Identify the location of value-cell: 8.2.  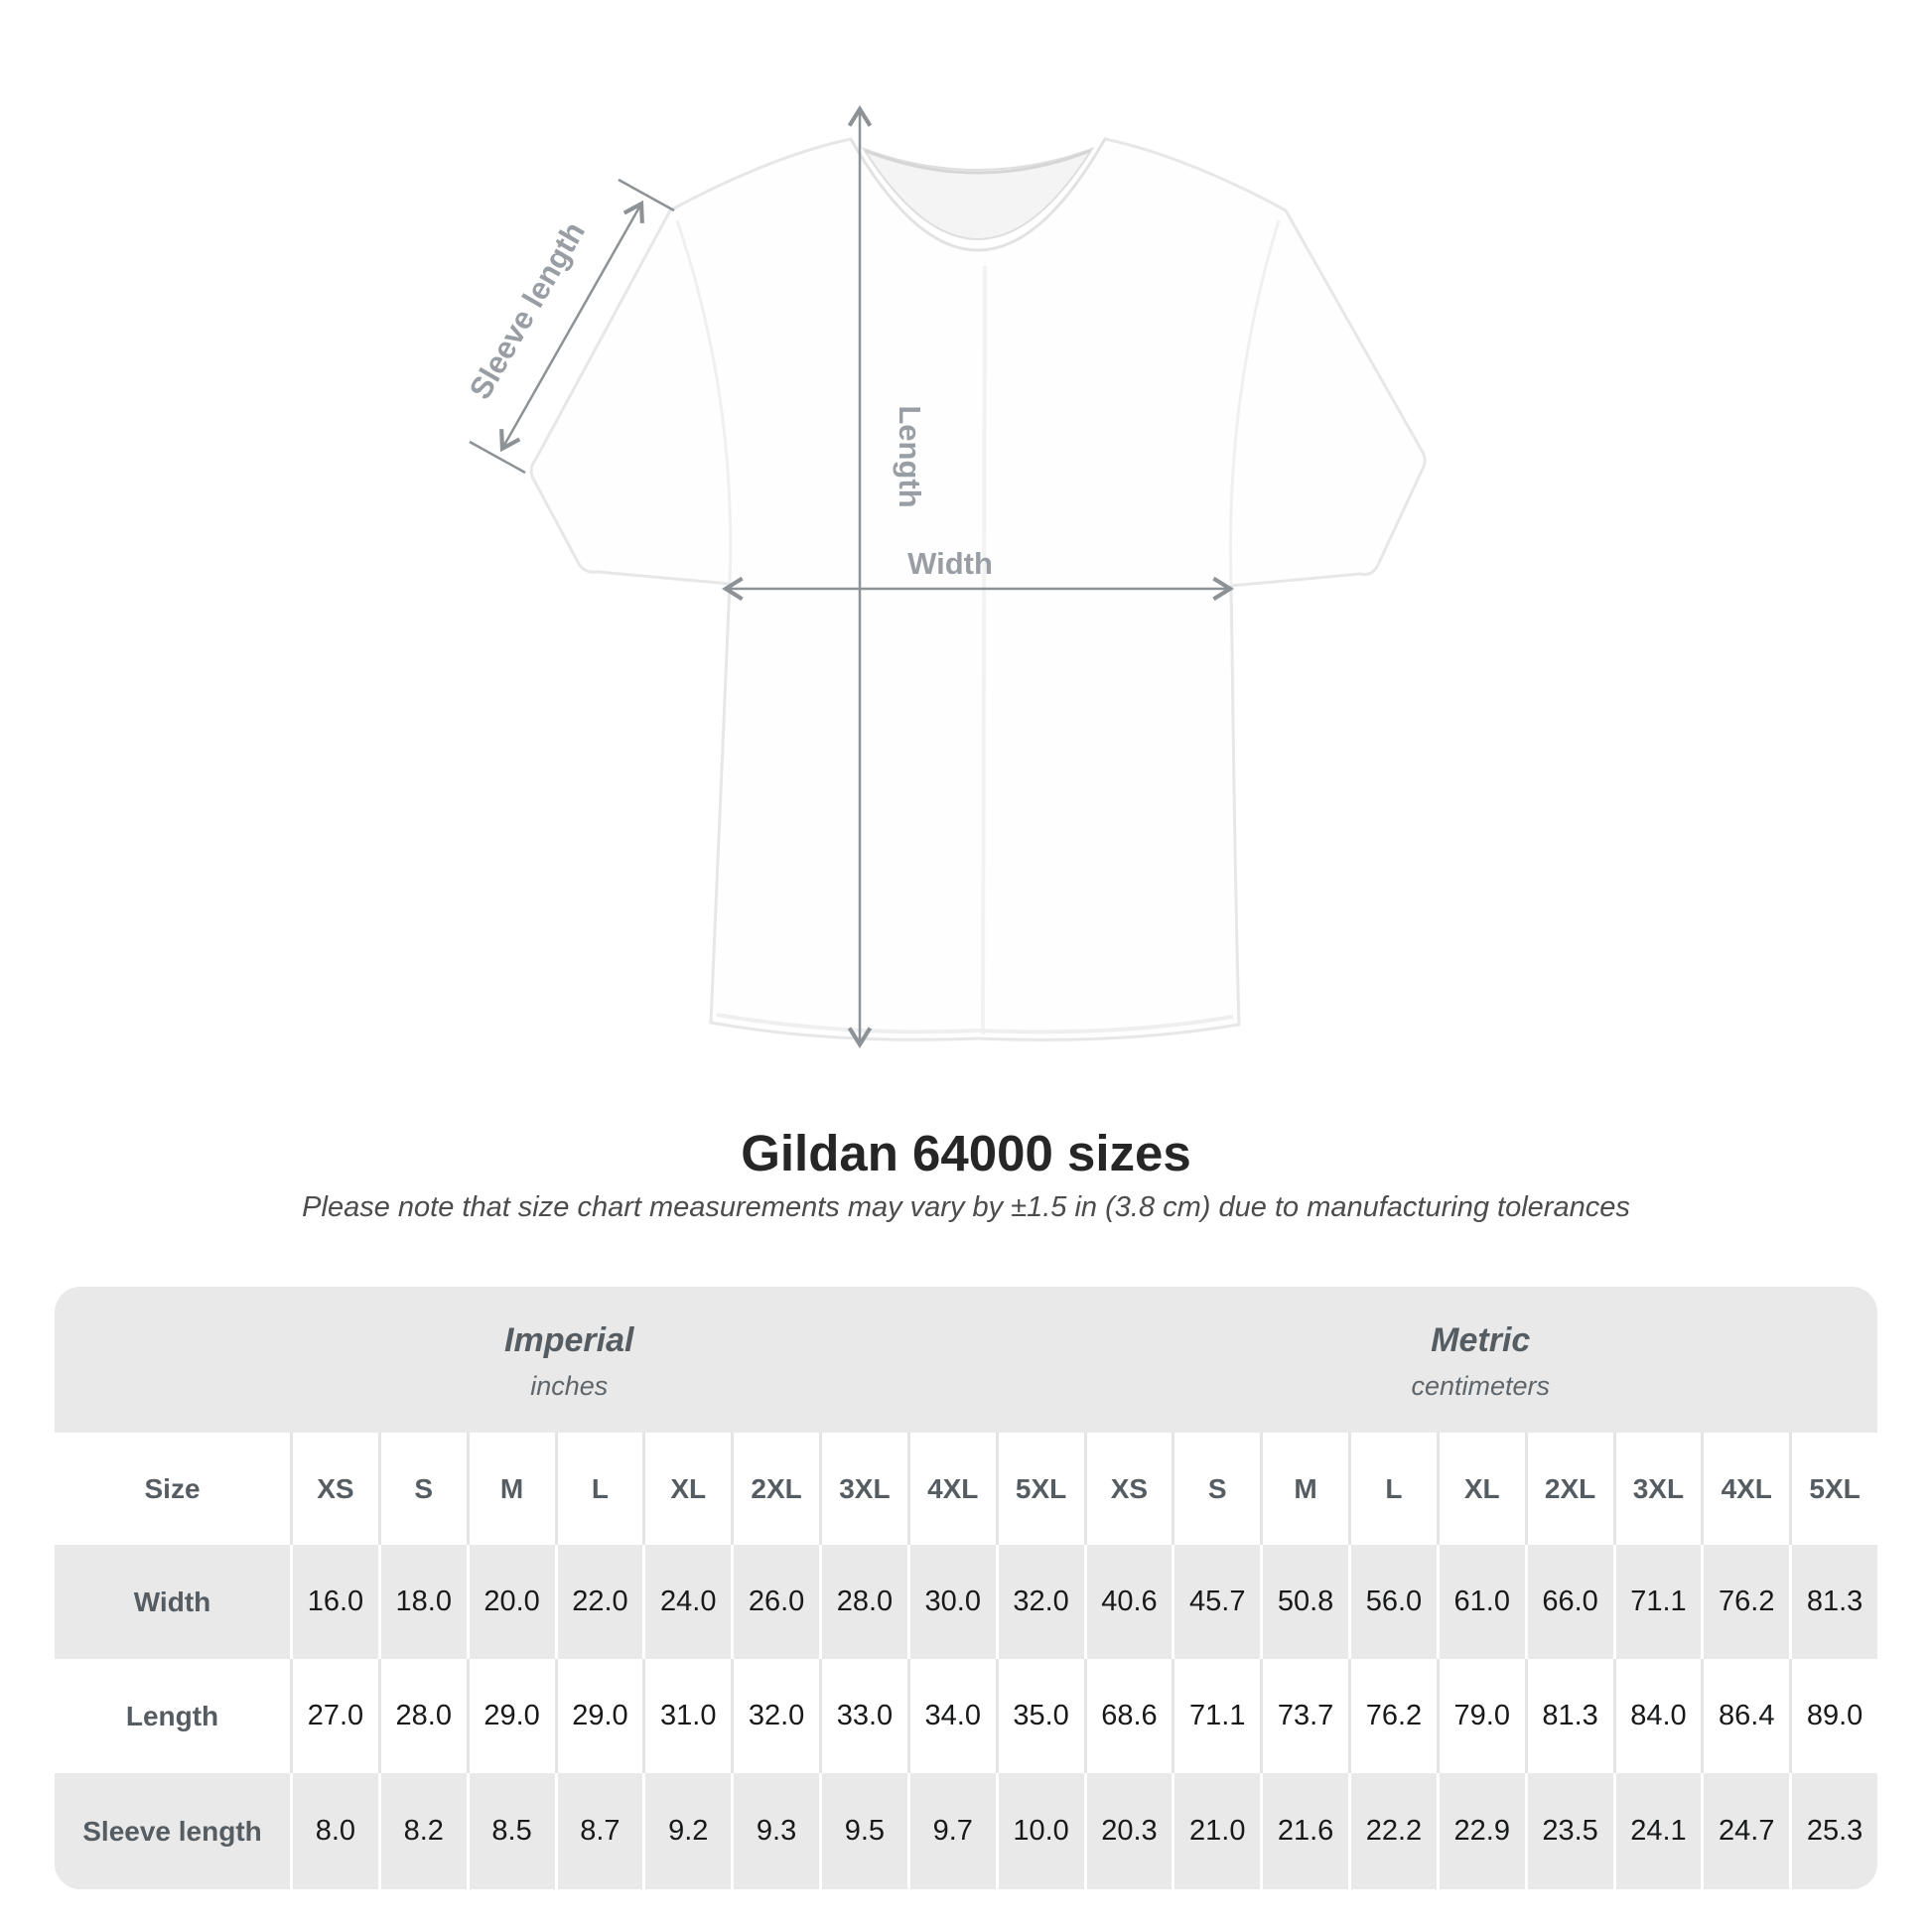
(422, 1831).